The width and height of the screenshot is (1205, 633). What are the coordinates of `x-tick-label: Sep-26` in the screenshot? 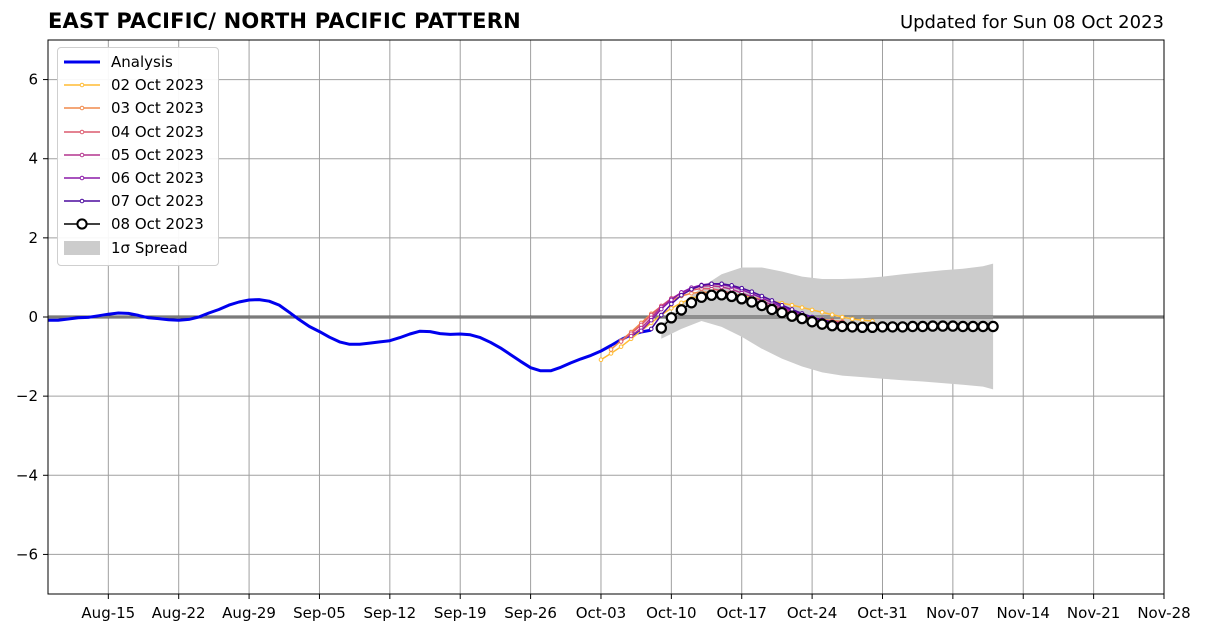 It's located at (530, 613).